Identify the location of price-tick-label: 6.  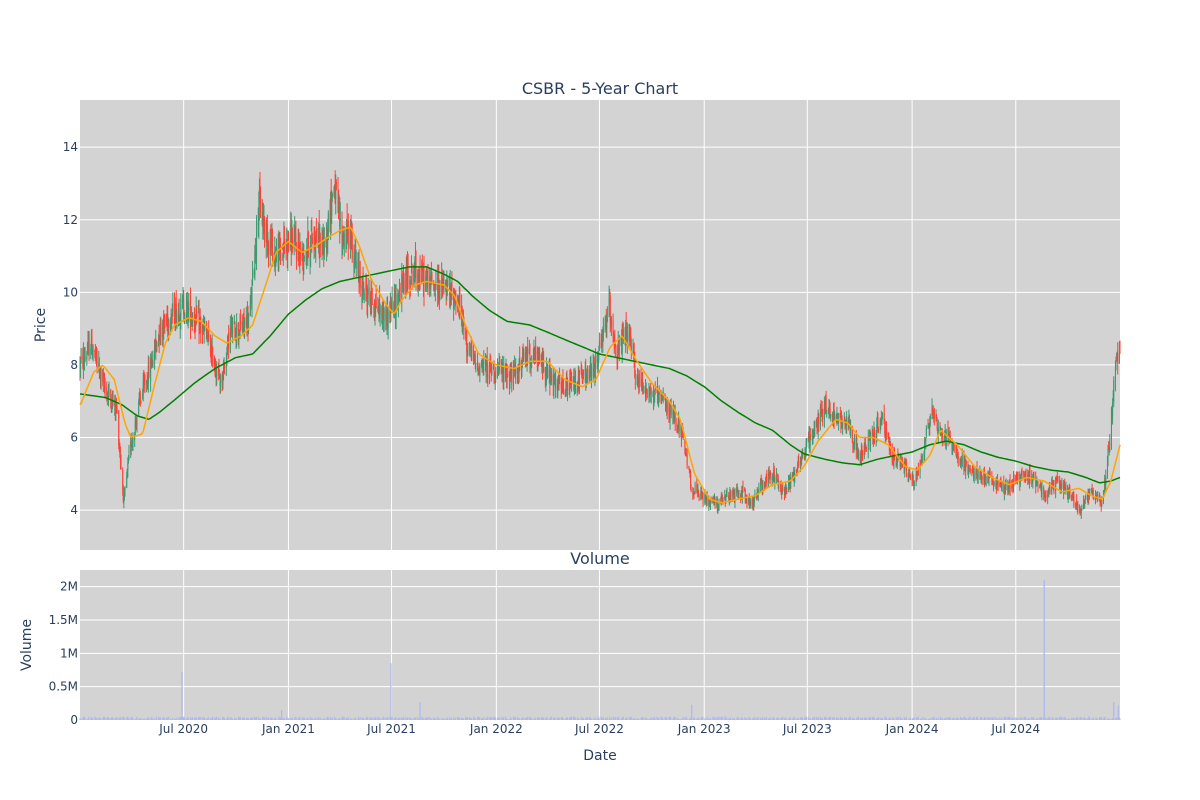
(74, 438).